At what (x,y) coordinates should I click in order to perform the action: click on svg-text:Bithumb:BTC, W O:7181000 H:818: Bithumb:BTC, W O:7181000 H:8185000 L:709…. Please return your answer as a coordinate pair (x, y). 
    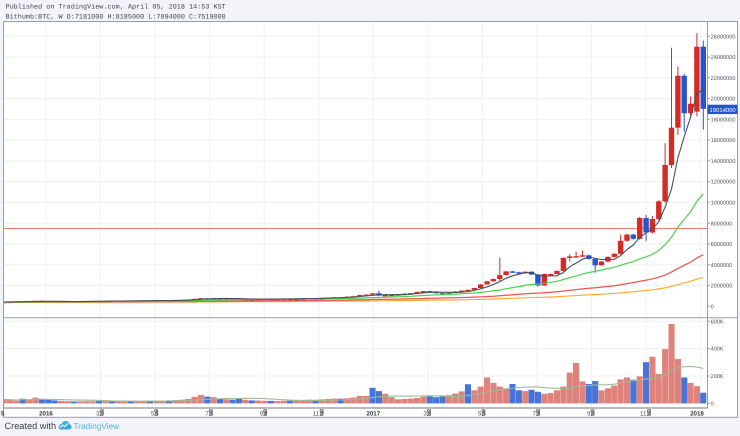
    Looking at the image, I should click on (116, 17).